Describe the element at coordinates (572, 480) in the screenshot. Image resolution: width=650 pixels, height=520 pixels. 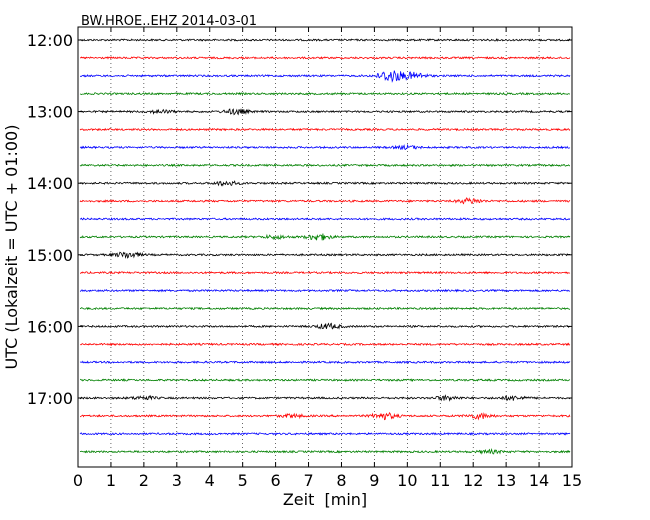
I see `x-tick-label: 15` at that location.